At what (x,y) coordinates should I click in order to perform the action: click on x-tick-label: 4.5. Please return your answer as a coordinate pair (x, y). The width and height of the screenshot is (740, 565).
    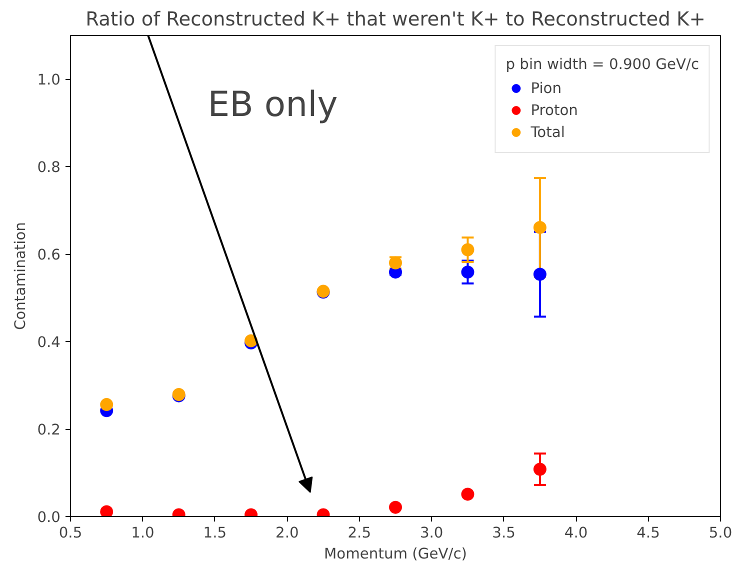
    Looking at the image, I should click on (648, 533).